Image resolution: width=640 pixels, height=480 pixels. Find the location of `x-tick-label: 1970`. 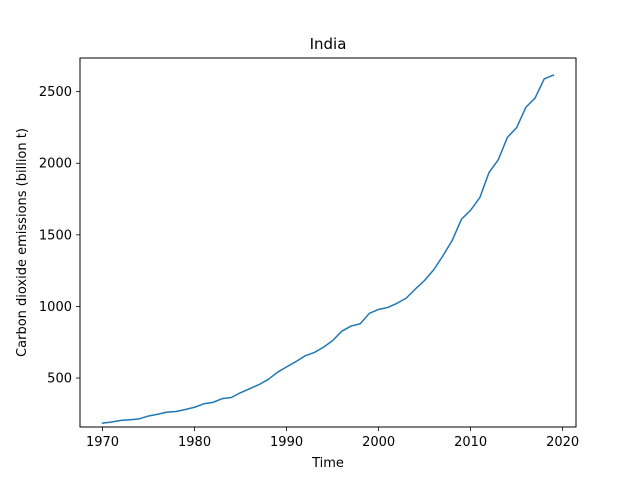

x-tick-label: 1970 is located at coordinates (102, 442).